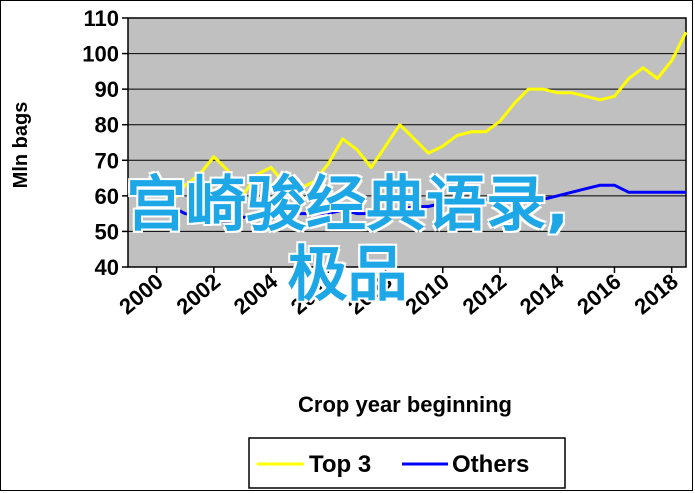  I want to click on y-tick-label: 110, so click(102, 18).